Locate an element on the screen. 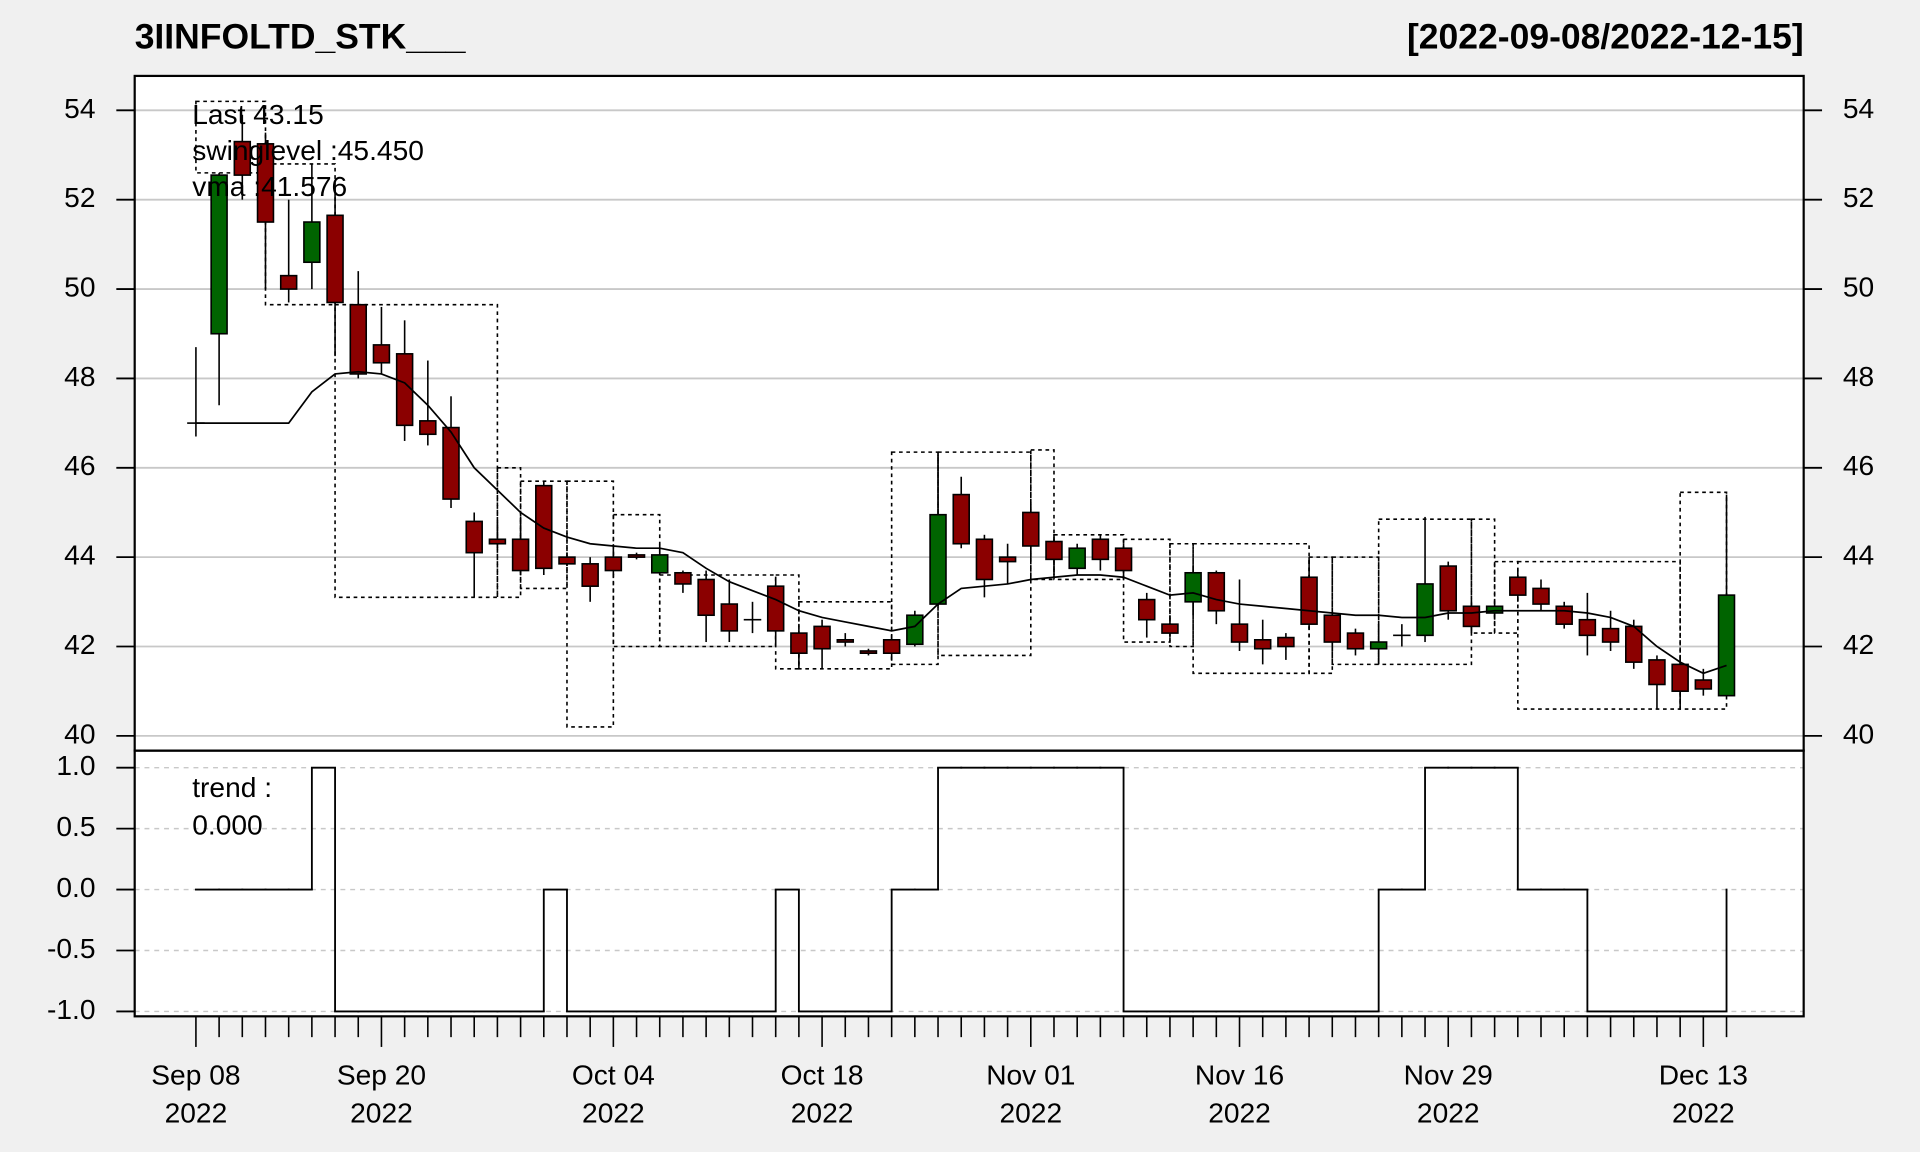 This screenshot has width=1920, height=1152. y-tick-label: -0.5 is located at coordinates (71, 948).